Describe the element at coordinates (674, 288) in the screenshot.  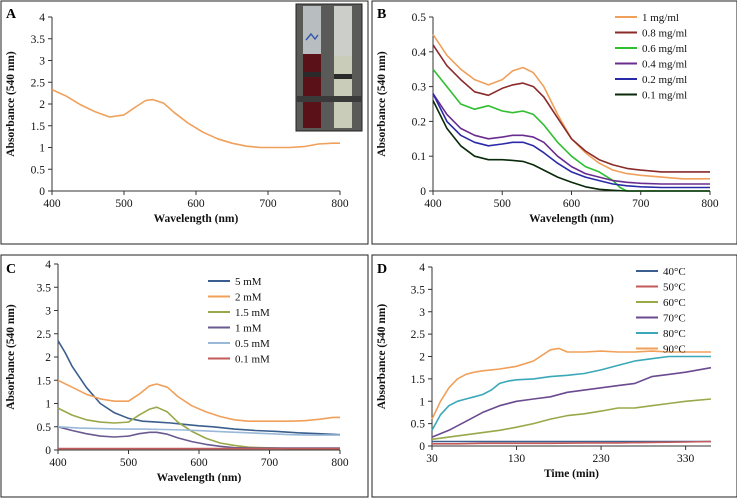
I see `panel-d-legend-label: 50°C` at that location.